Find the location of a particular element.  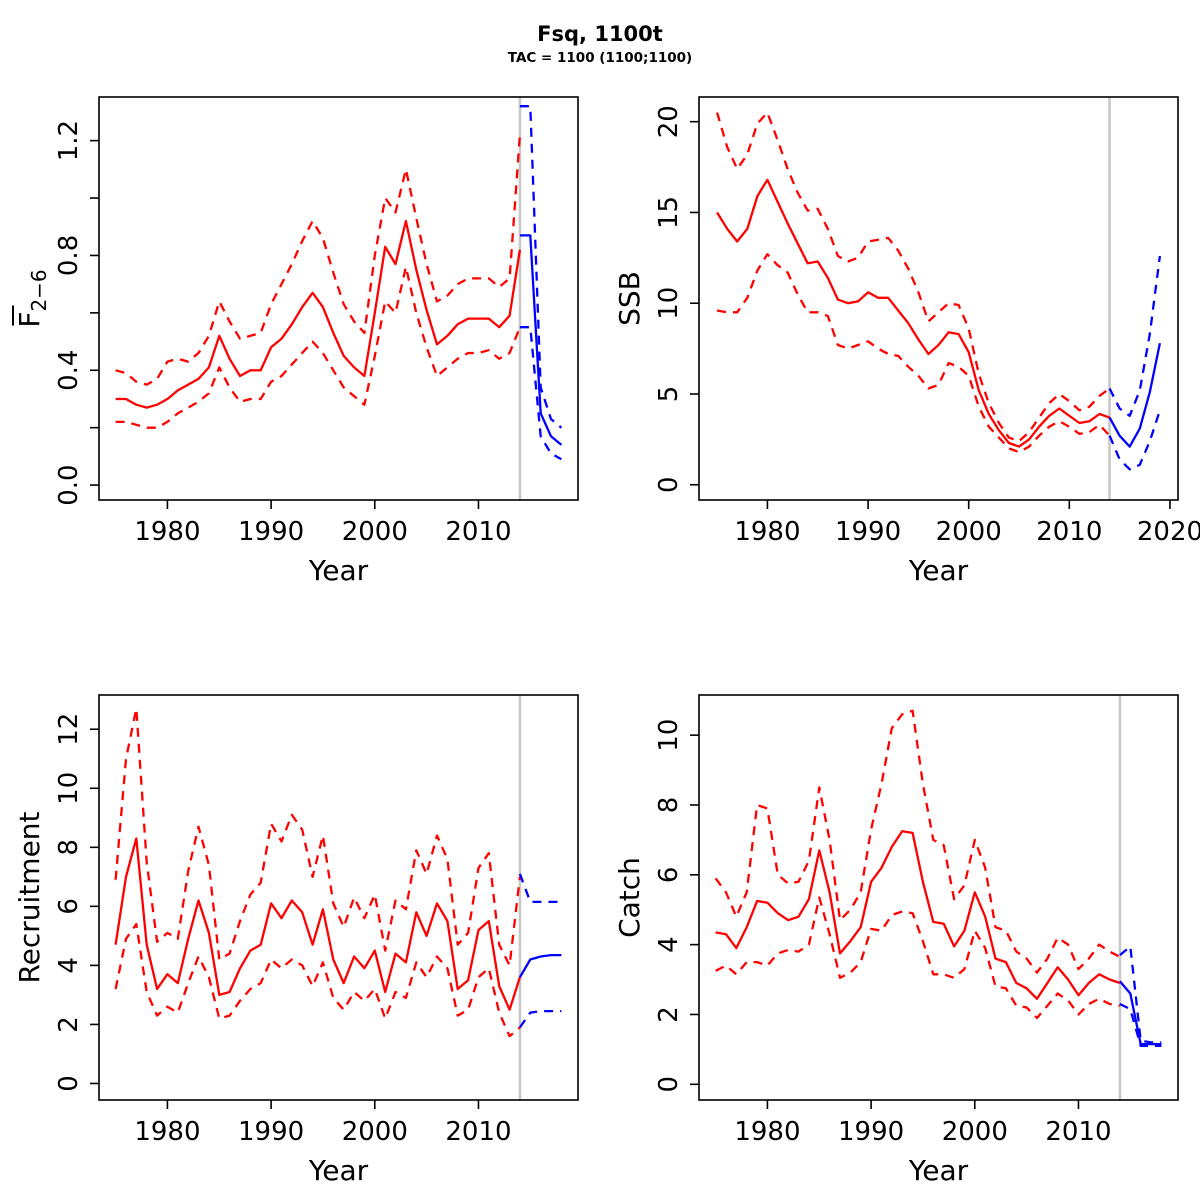

catch-lower-ci-historical is located at coordinates (918, 958).